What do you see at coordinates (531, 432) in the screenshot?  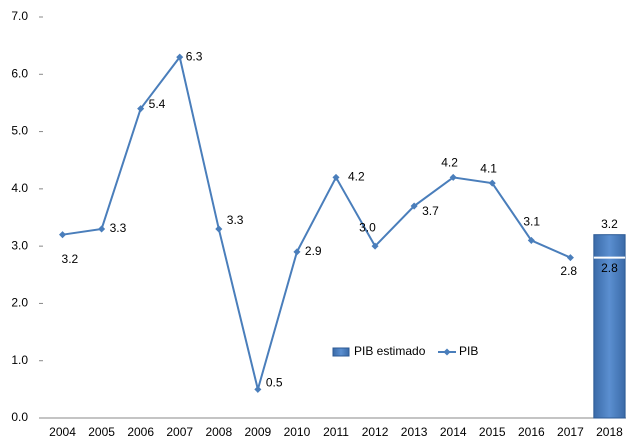 I see `x-tick-label: 2016` at bounding box center [531, 432].